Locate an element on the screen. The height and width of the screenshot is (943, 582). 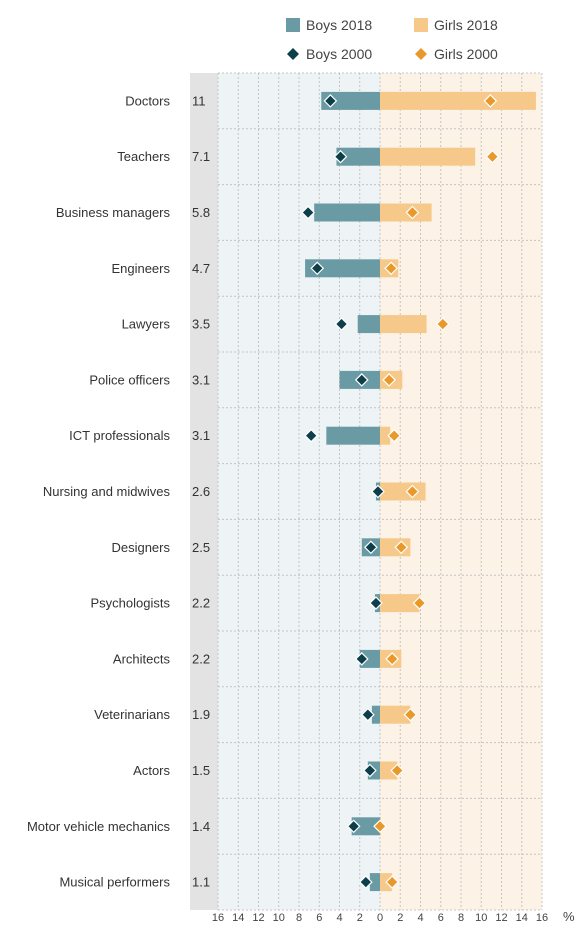
total-label: 3.5 is located at coordinates (201, 324).